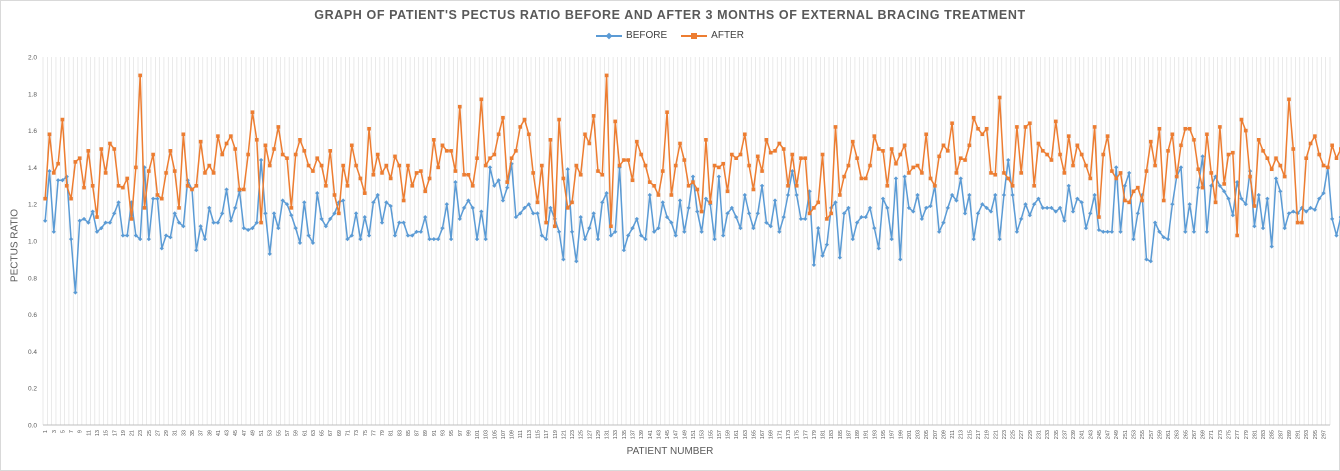 This screenshot has height=471, width=1340. I want to click on x-tick-label: 271, so click(1212, 434).